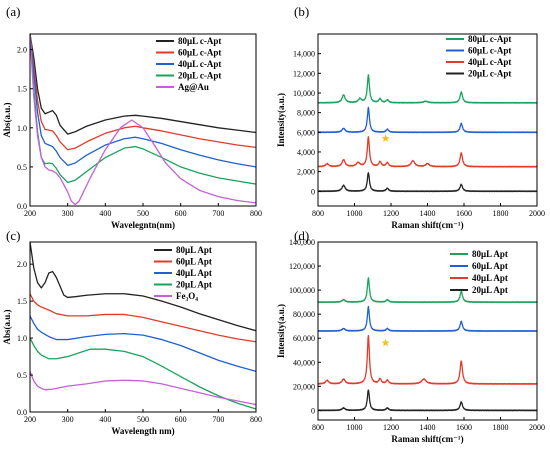 The image size is (550, 457). Describe the element at coordinates (7, 119) in the screenshot. I see `y-axis-title: Abs(a.u.)` at that location.